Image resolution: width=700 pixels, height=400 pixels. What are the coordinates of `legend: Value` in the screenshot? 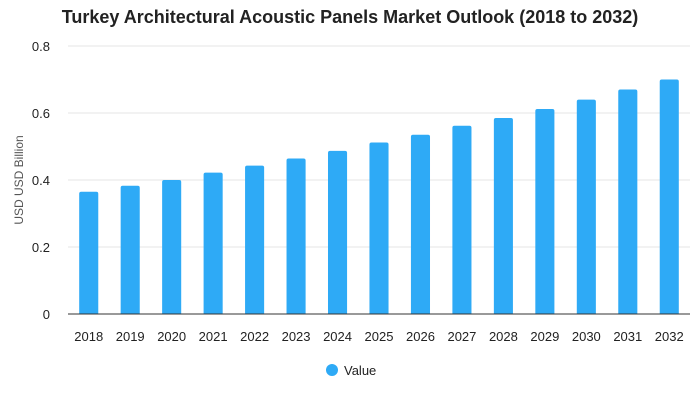 It's located at (351, 370).